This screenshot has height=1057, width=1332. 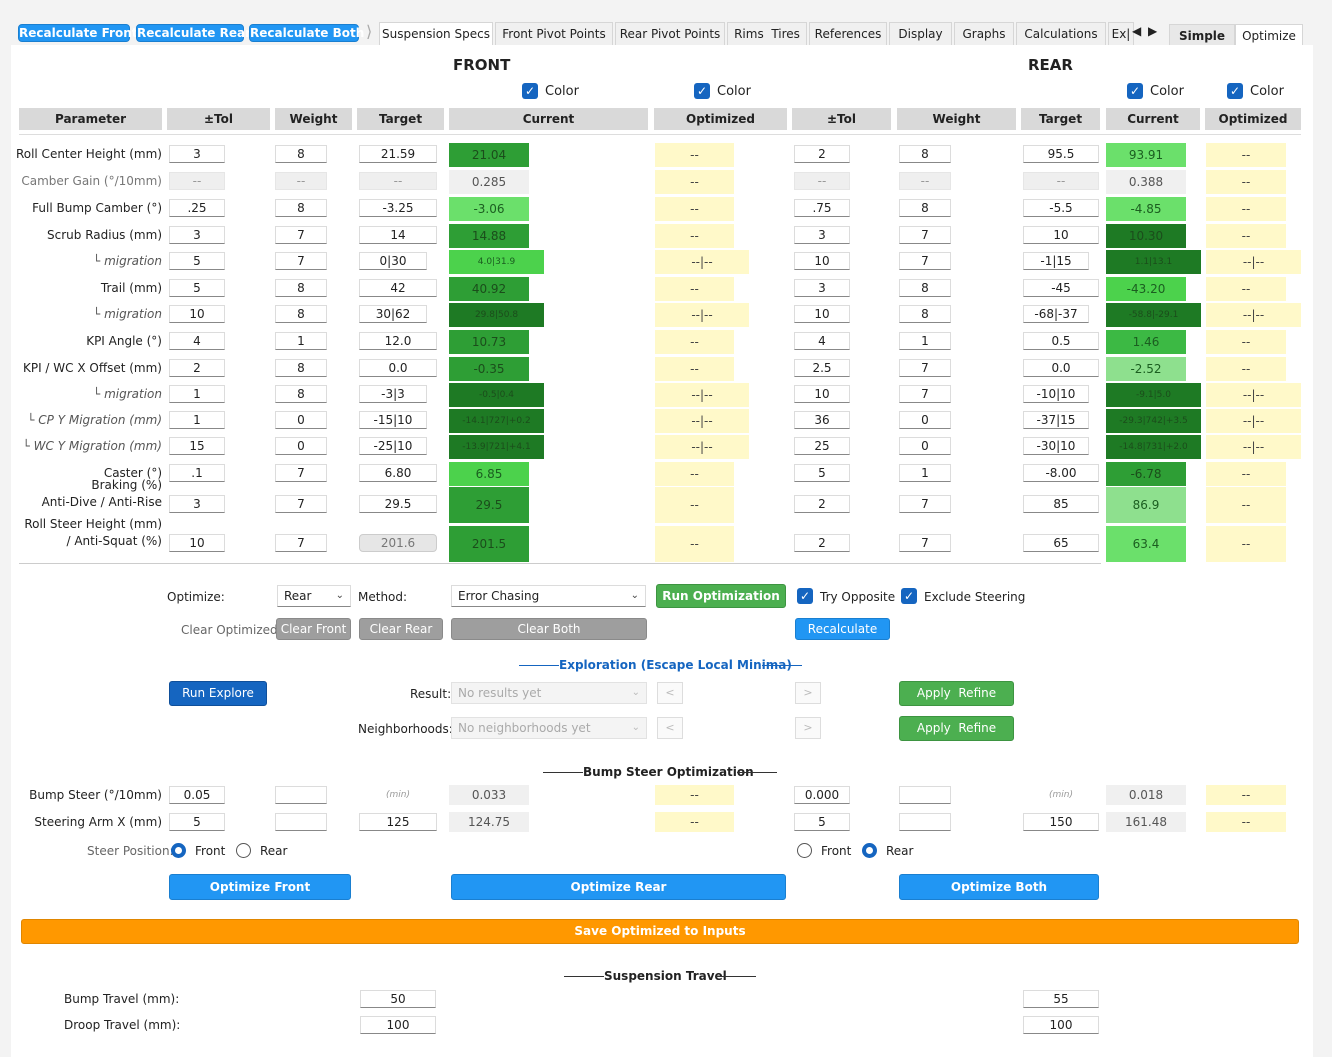 What do you see at coordinates (197, 543) in the screenshot?
I see `front-tol-input: 10` at bounding box center [197, 543].